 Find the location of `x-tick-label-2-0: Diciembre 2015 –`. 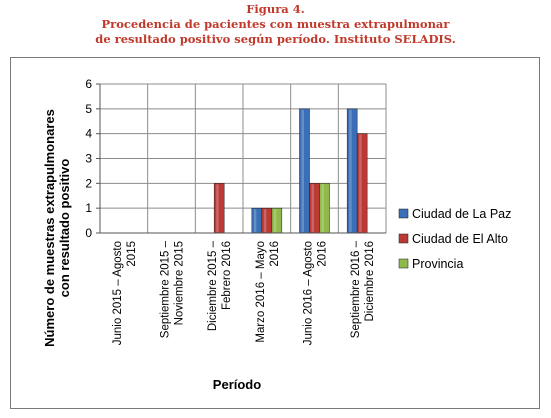

x-tick-label-2-0: Diciembre 2015 – is located at coordinates (213, 285).